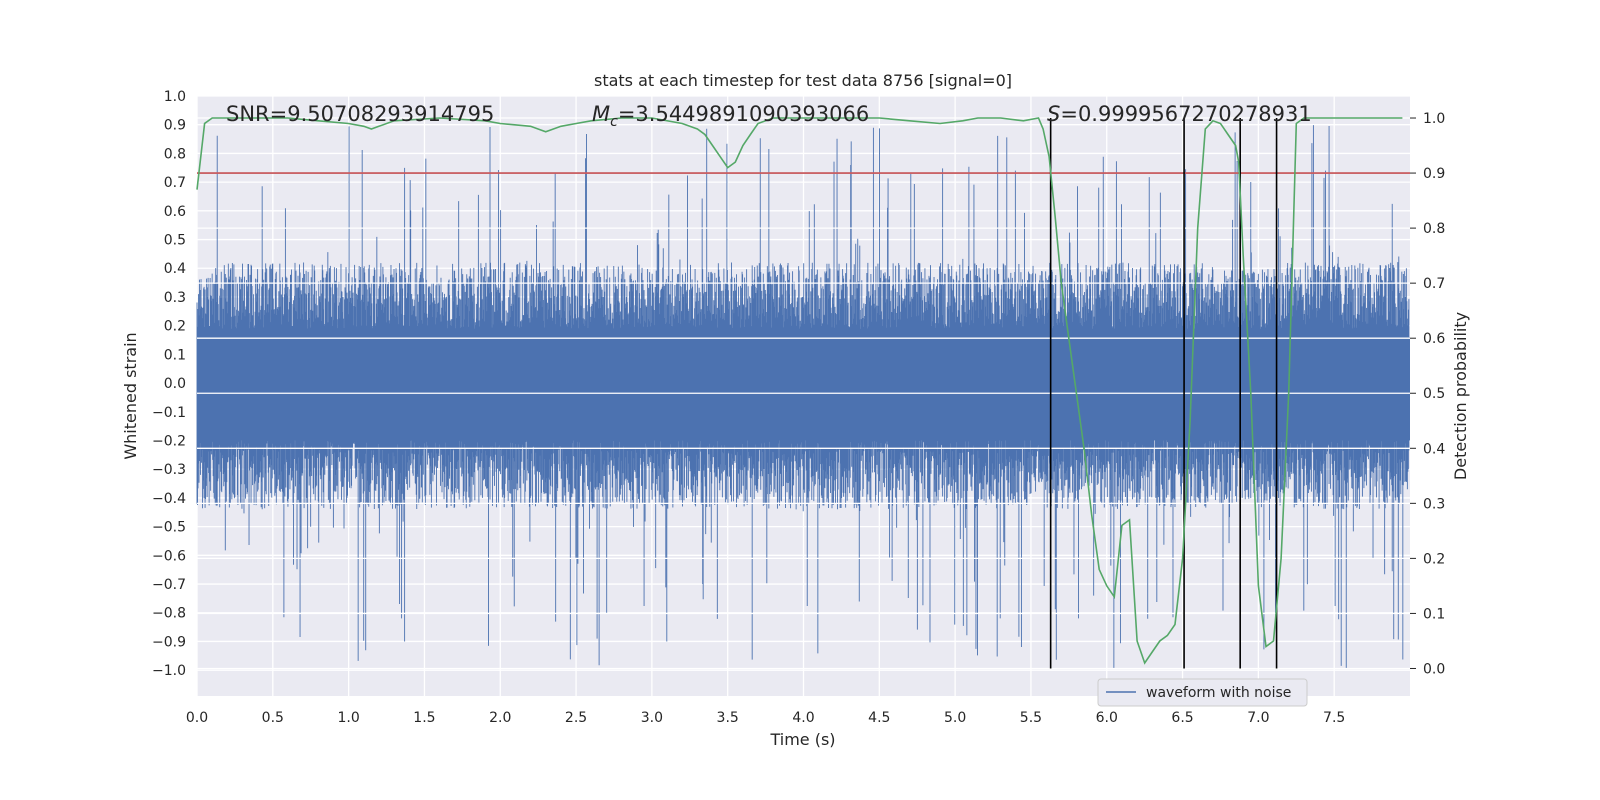  Describe the element at coordinates (1434, 449) in the screenshot. I see `y-right-tick-label: 0.4` at that location.